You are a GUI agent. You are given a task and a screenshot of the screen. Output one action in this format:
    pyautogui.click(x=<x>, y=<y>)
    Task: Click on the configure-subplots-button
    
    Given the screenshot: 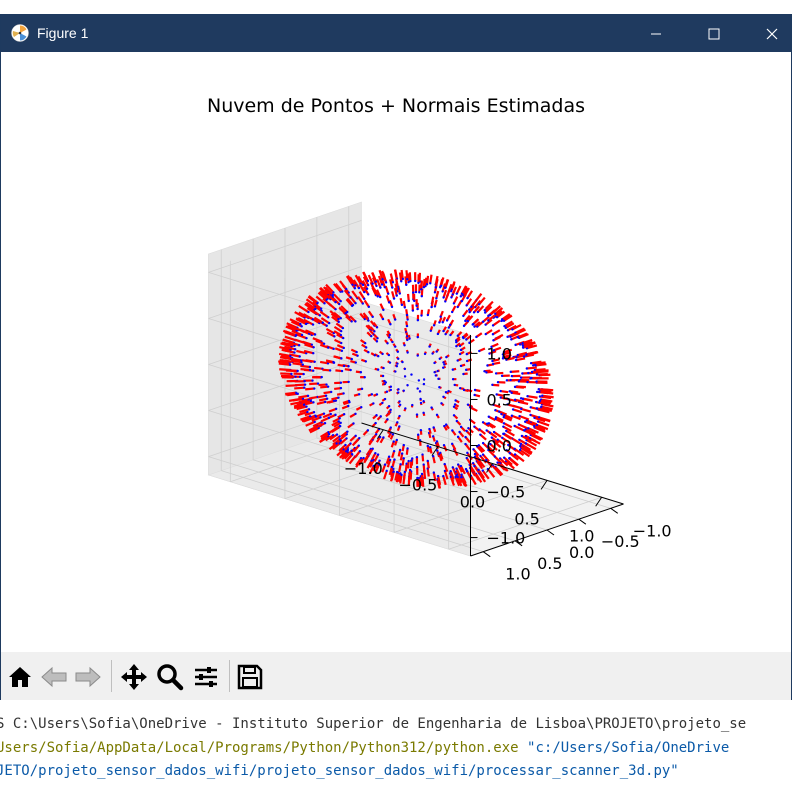 What is the action you would take?
    pyautogui.click(x=206, y=677)
    